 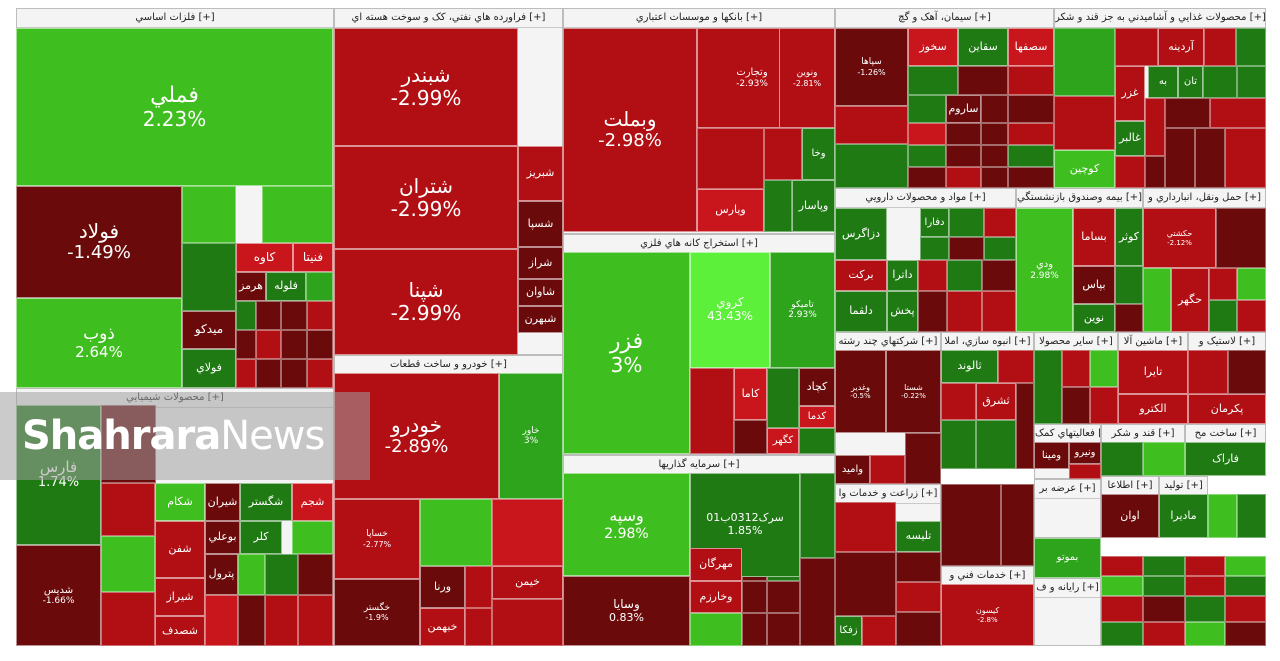 What do you see at coordinates (716, 597) in the screenshot?
I see `stock-tile: وخارزم` at bounding box center [716, 597].